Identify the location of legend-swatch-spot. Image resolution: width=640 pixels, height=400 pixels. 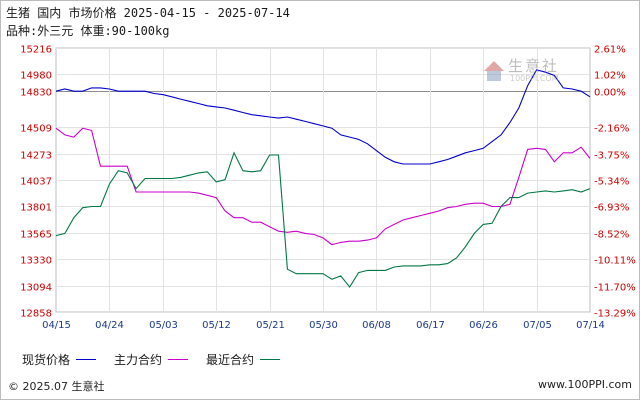
(86, 359).